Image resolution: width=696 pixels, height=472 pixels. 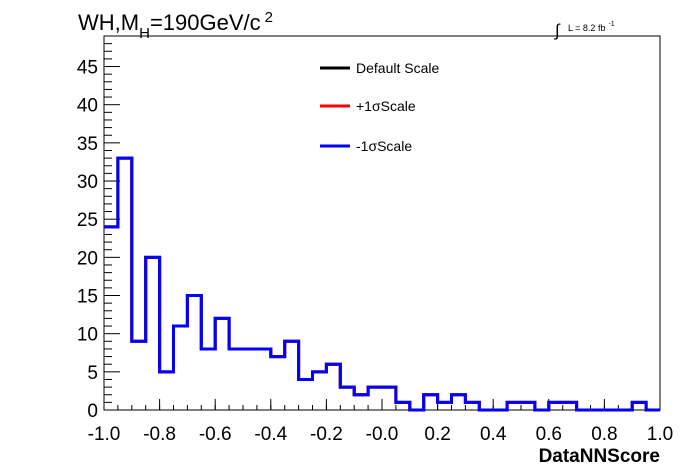 What do you see at coordinates (104, 434) in the screenshot?
I see `x-tick-label: -1.0` at bounding box center [104, 434].